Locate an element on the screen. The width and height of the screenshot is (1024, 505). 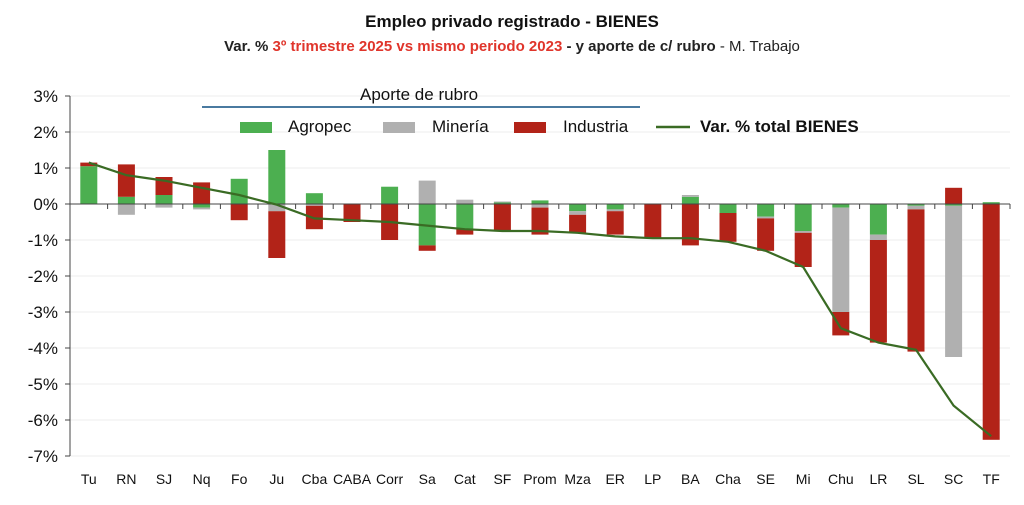
legend-industria: Industria is located at coordinates (596, 126).